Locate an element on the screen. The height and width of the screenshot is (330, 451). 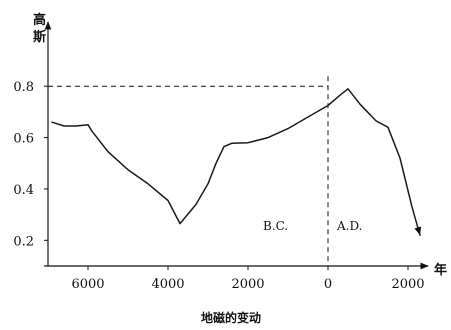
x-tick-label: 6000 is located at coordinates (87, 284).